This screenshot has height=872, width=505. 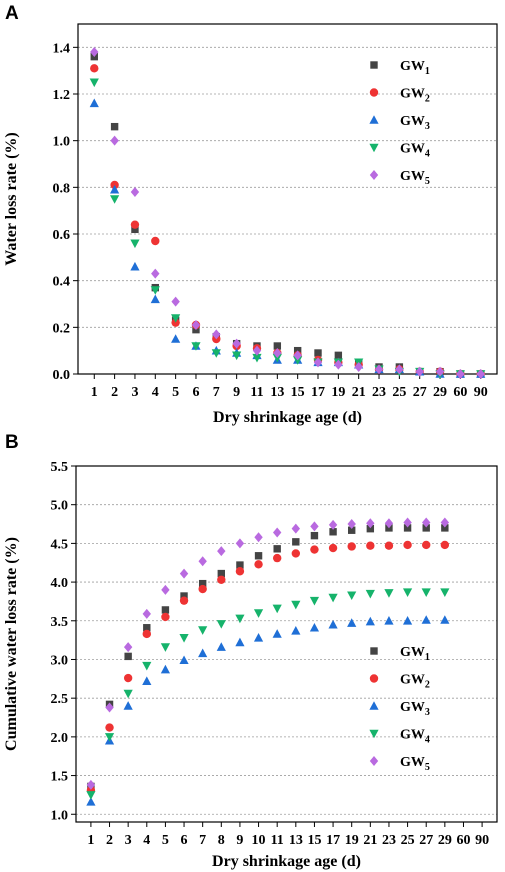 I want to click on legend-label-gw3: GW3, so click(x=415, y=709).